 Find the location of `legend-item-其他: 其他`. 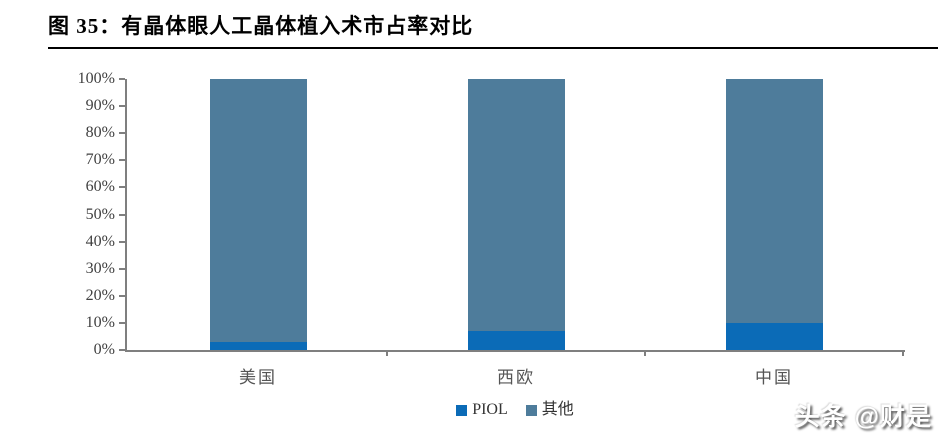

legend-item-其他: 其他 is located at coordinates (549, 409).